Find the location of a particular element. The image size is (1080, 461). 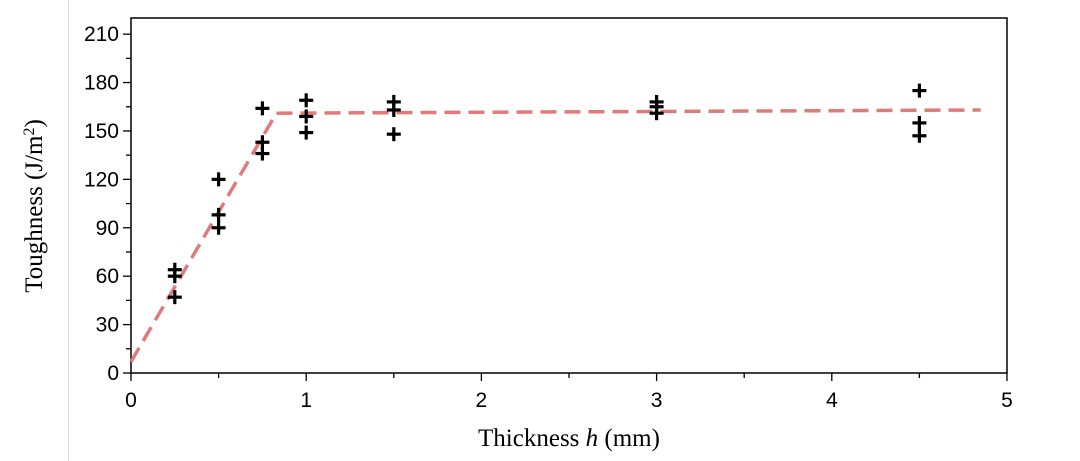

page-divider is located at coordinates (68, 230).